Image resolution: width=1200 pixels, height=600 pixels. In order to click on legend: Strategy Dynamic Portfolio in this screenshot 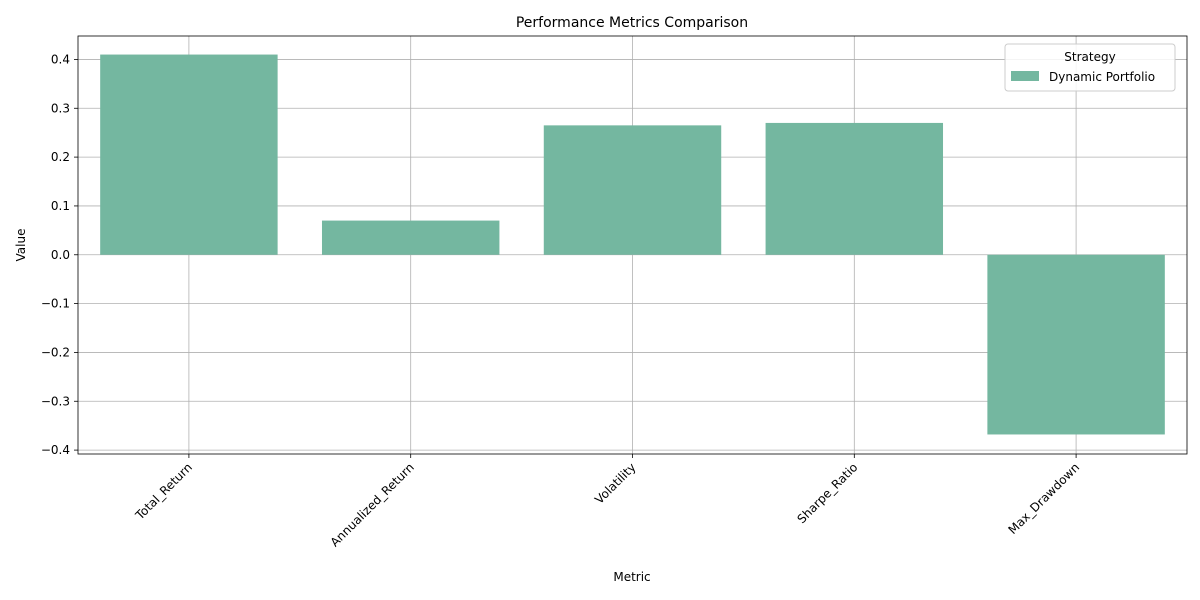, I will do `click(1090, 67)`.